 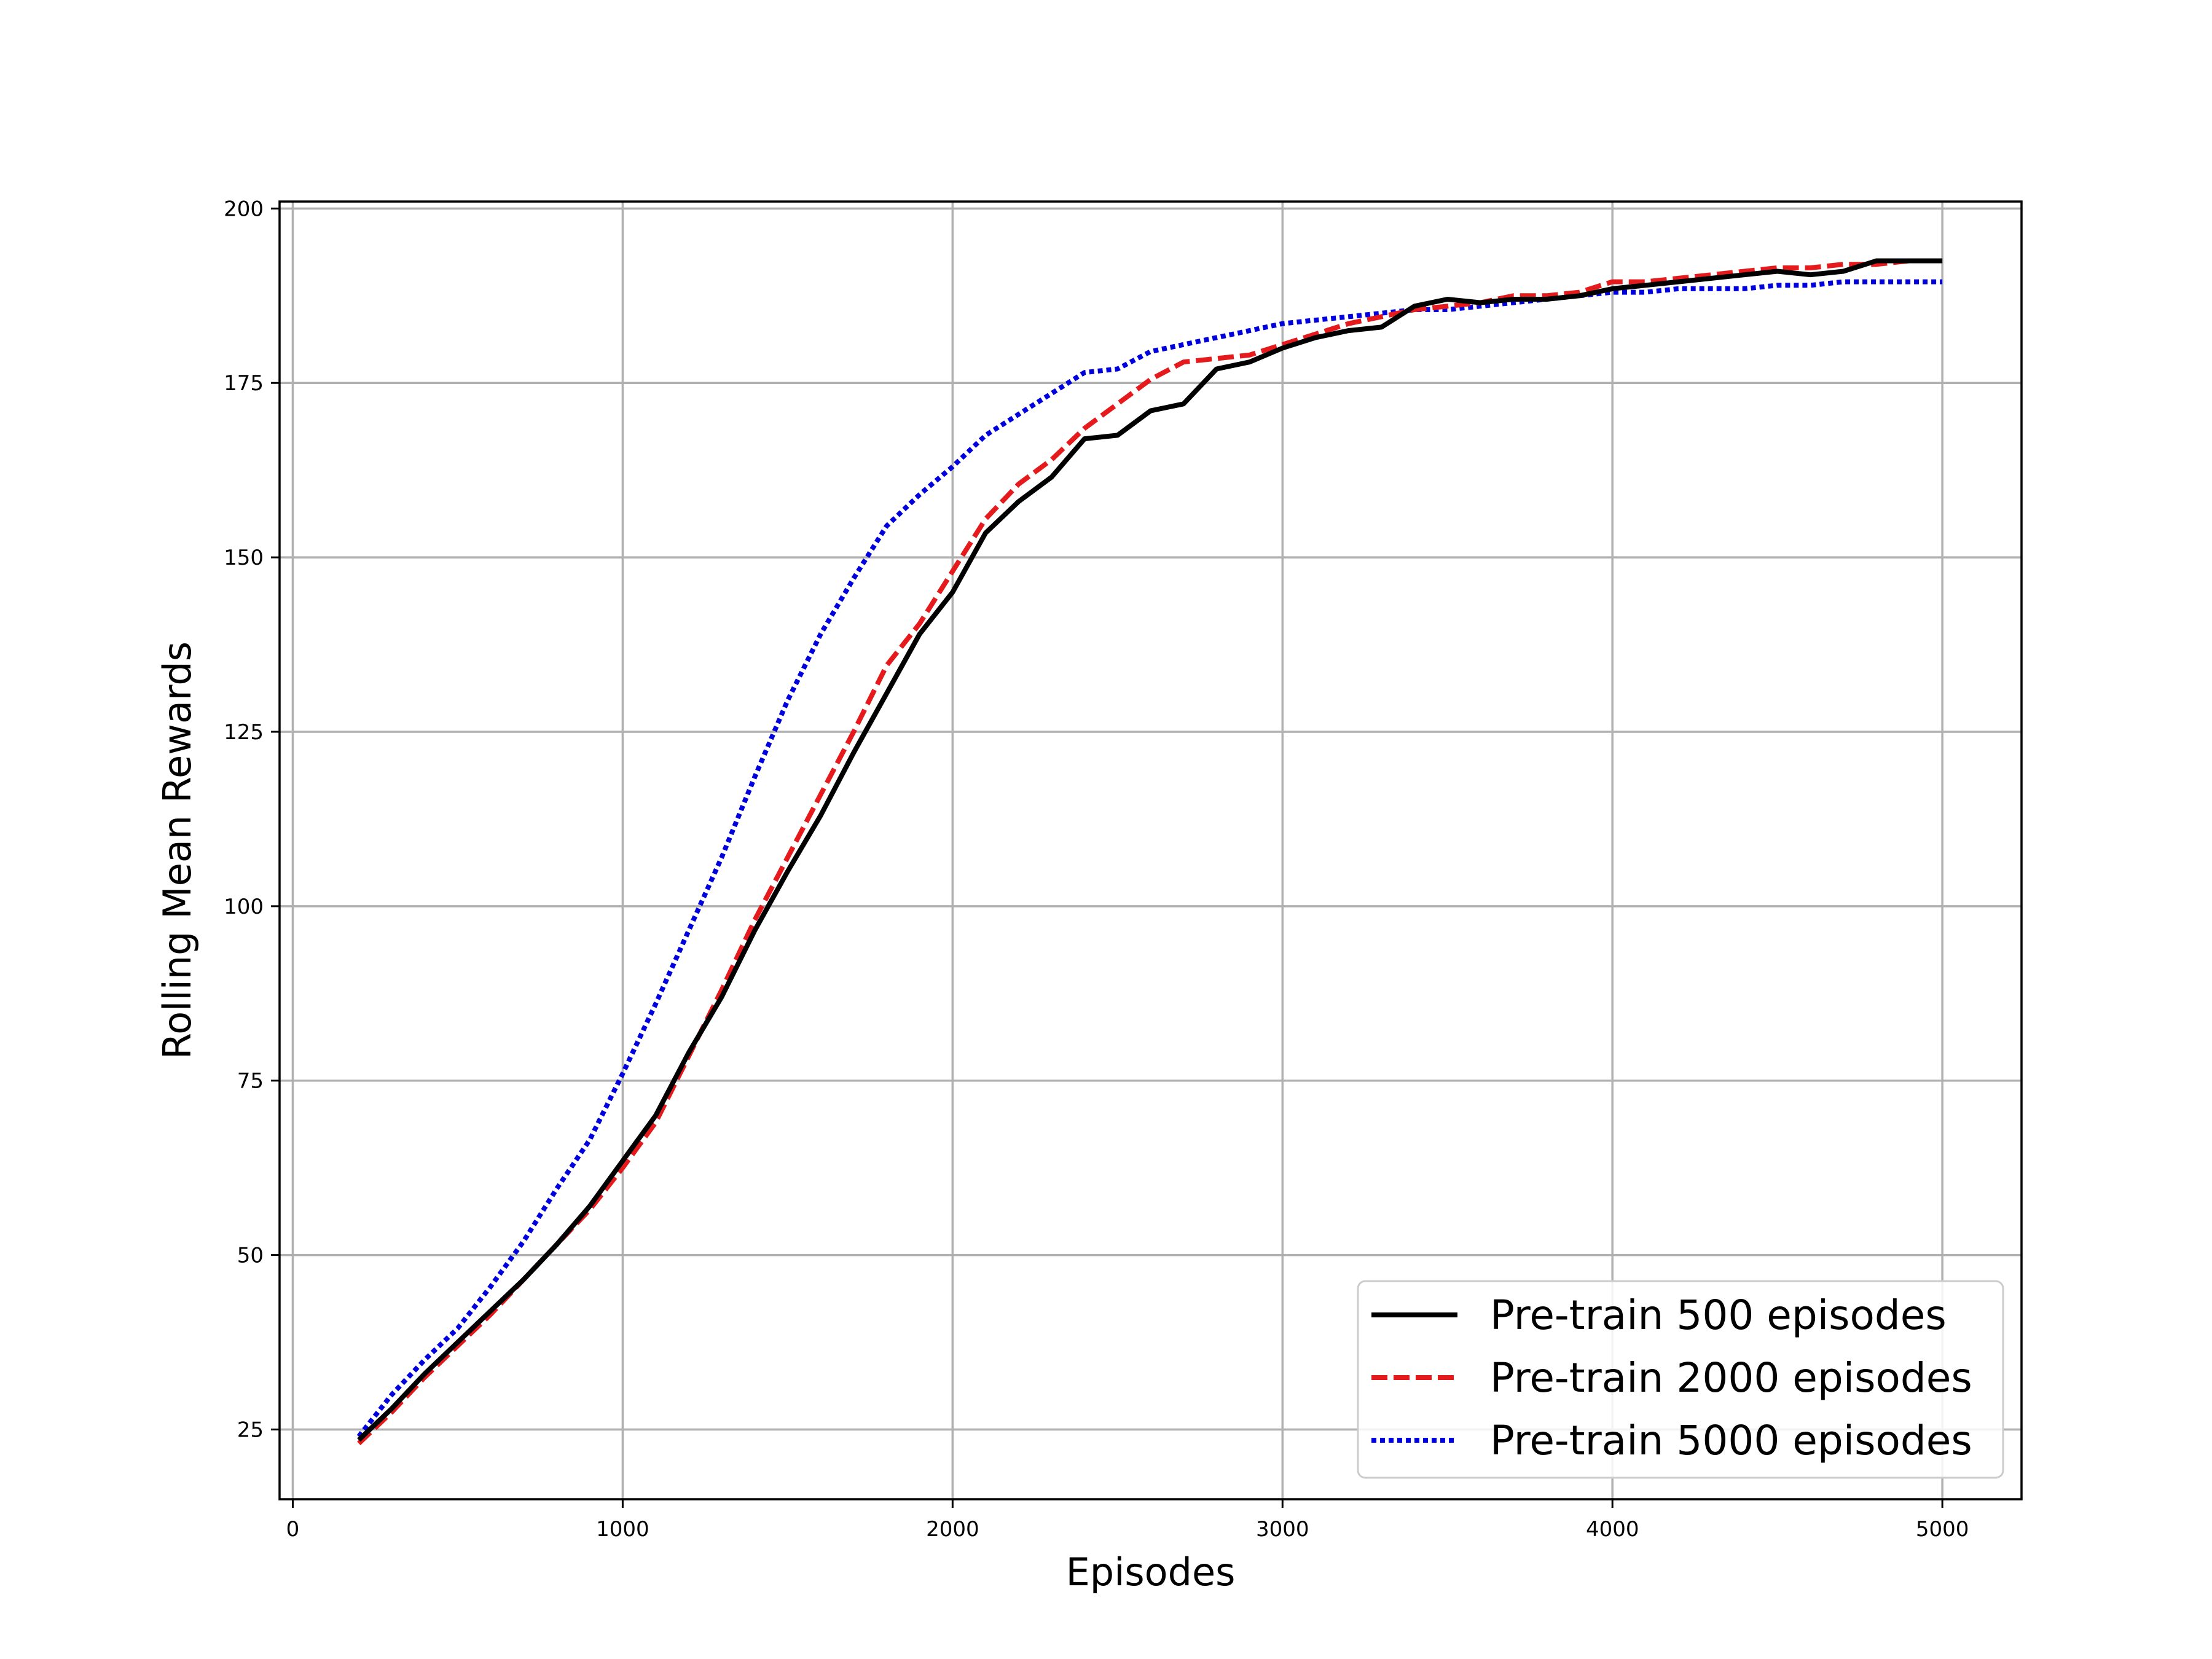 What do you see at coordinates (622, 1529) in the screenshot?
I see `x-tick-label: 1000` at bounding box center [622, 1529].